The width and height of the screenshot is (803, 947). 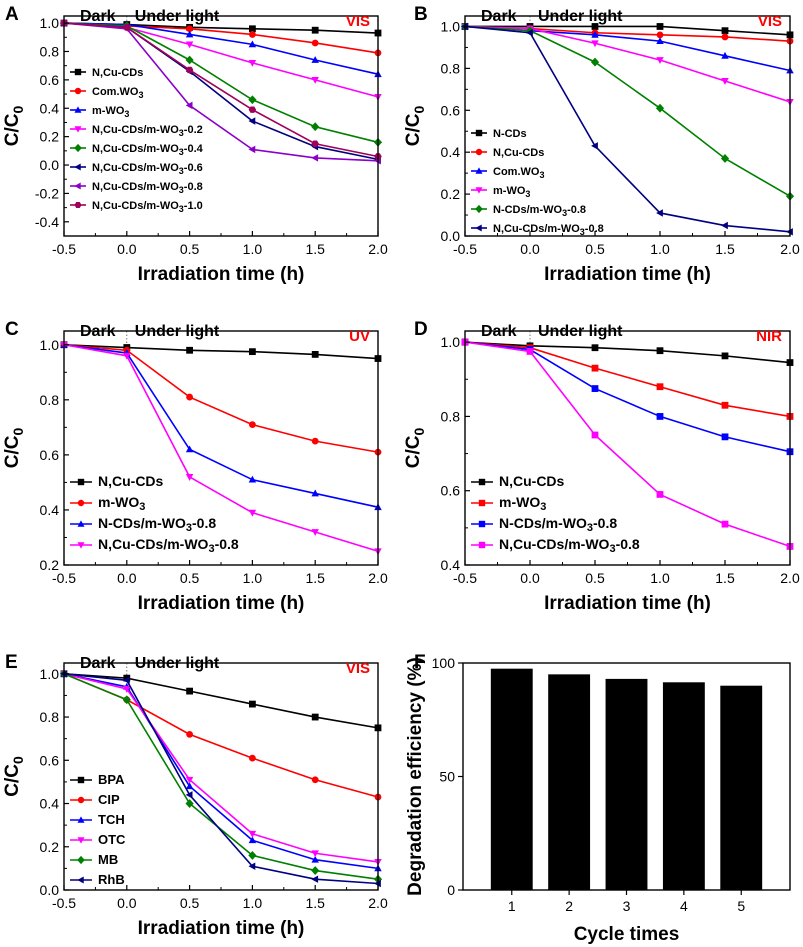 What do you see at coordinates (148, 150) in the screenshot?
I see `legend-label: N,Cu-CDs/m-WO3-0.4` at bounding box center [148, 150].